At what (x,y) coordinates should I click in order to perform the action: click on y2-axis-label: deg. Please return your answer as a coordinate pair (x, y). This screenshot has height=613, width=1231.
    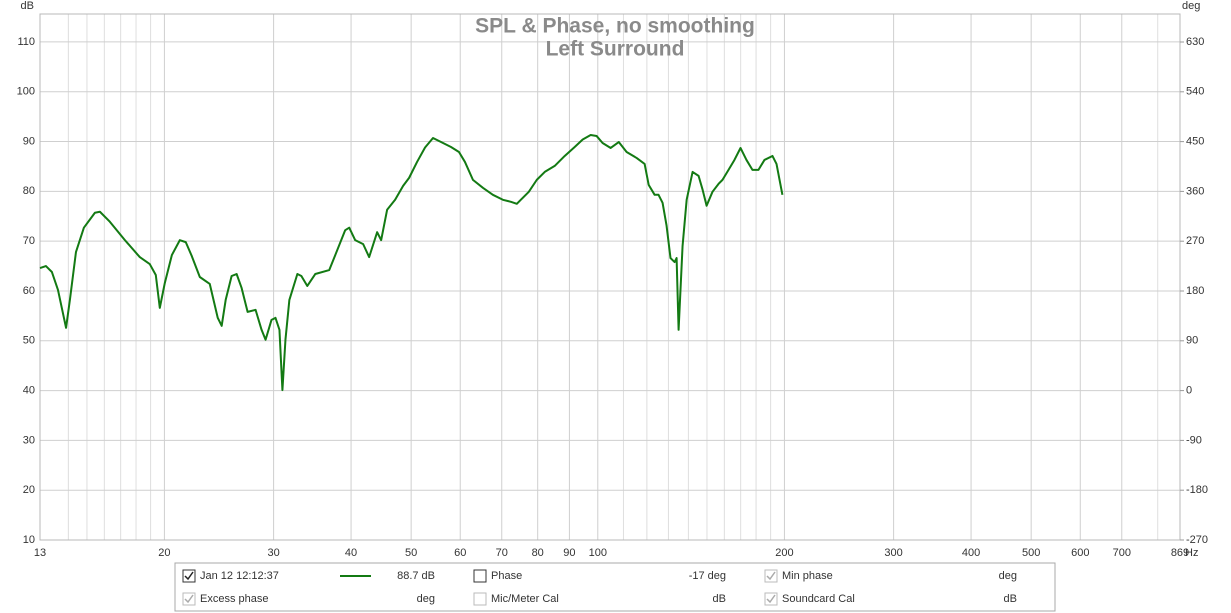
    Looking at the image, I should click on (1191, 6).